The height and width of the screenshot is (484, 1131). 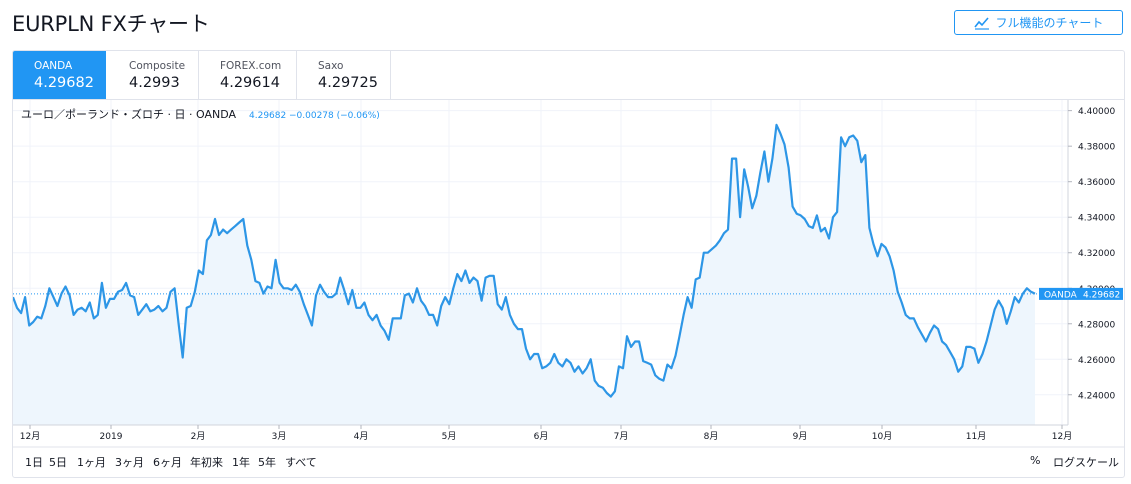 I want to click on full-chart-button: フル機能のチャート, so click(x=1038, y=22).